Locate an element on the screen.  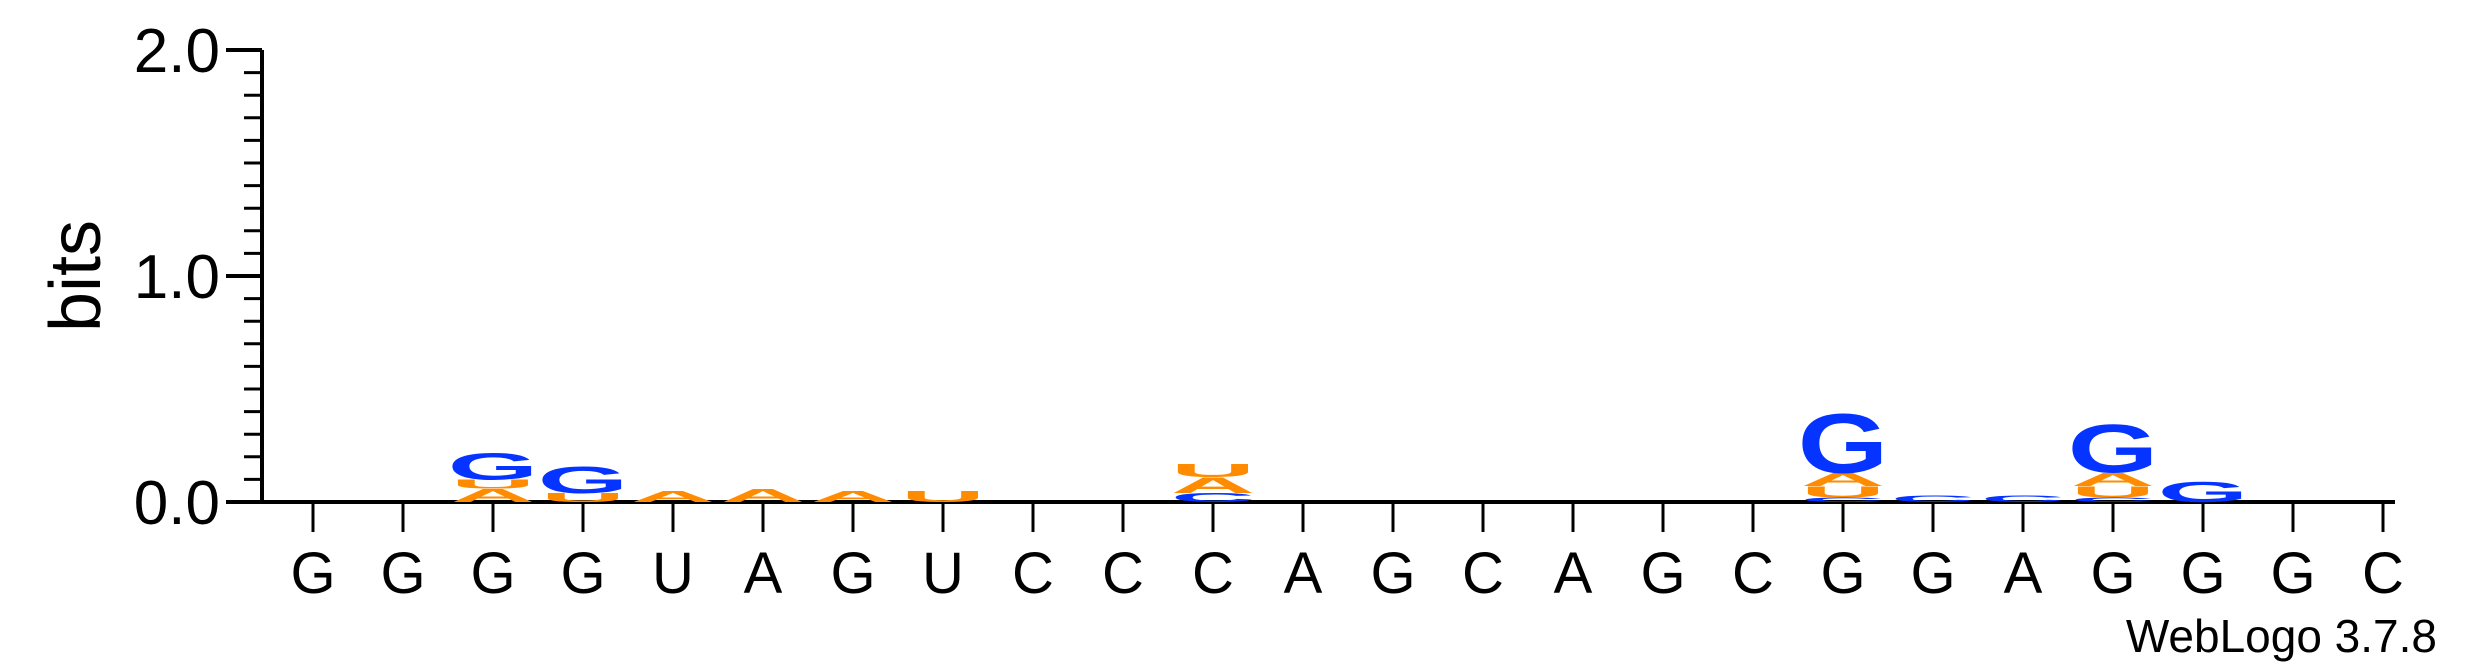
y-tick-label: 1.0 is located at coordinates (177, 277).